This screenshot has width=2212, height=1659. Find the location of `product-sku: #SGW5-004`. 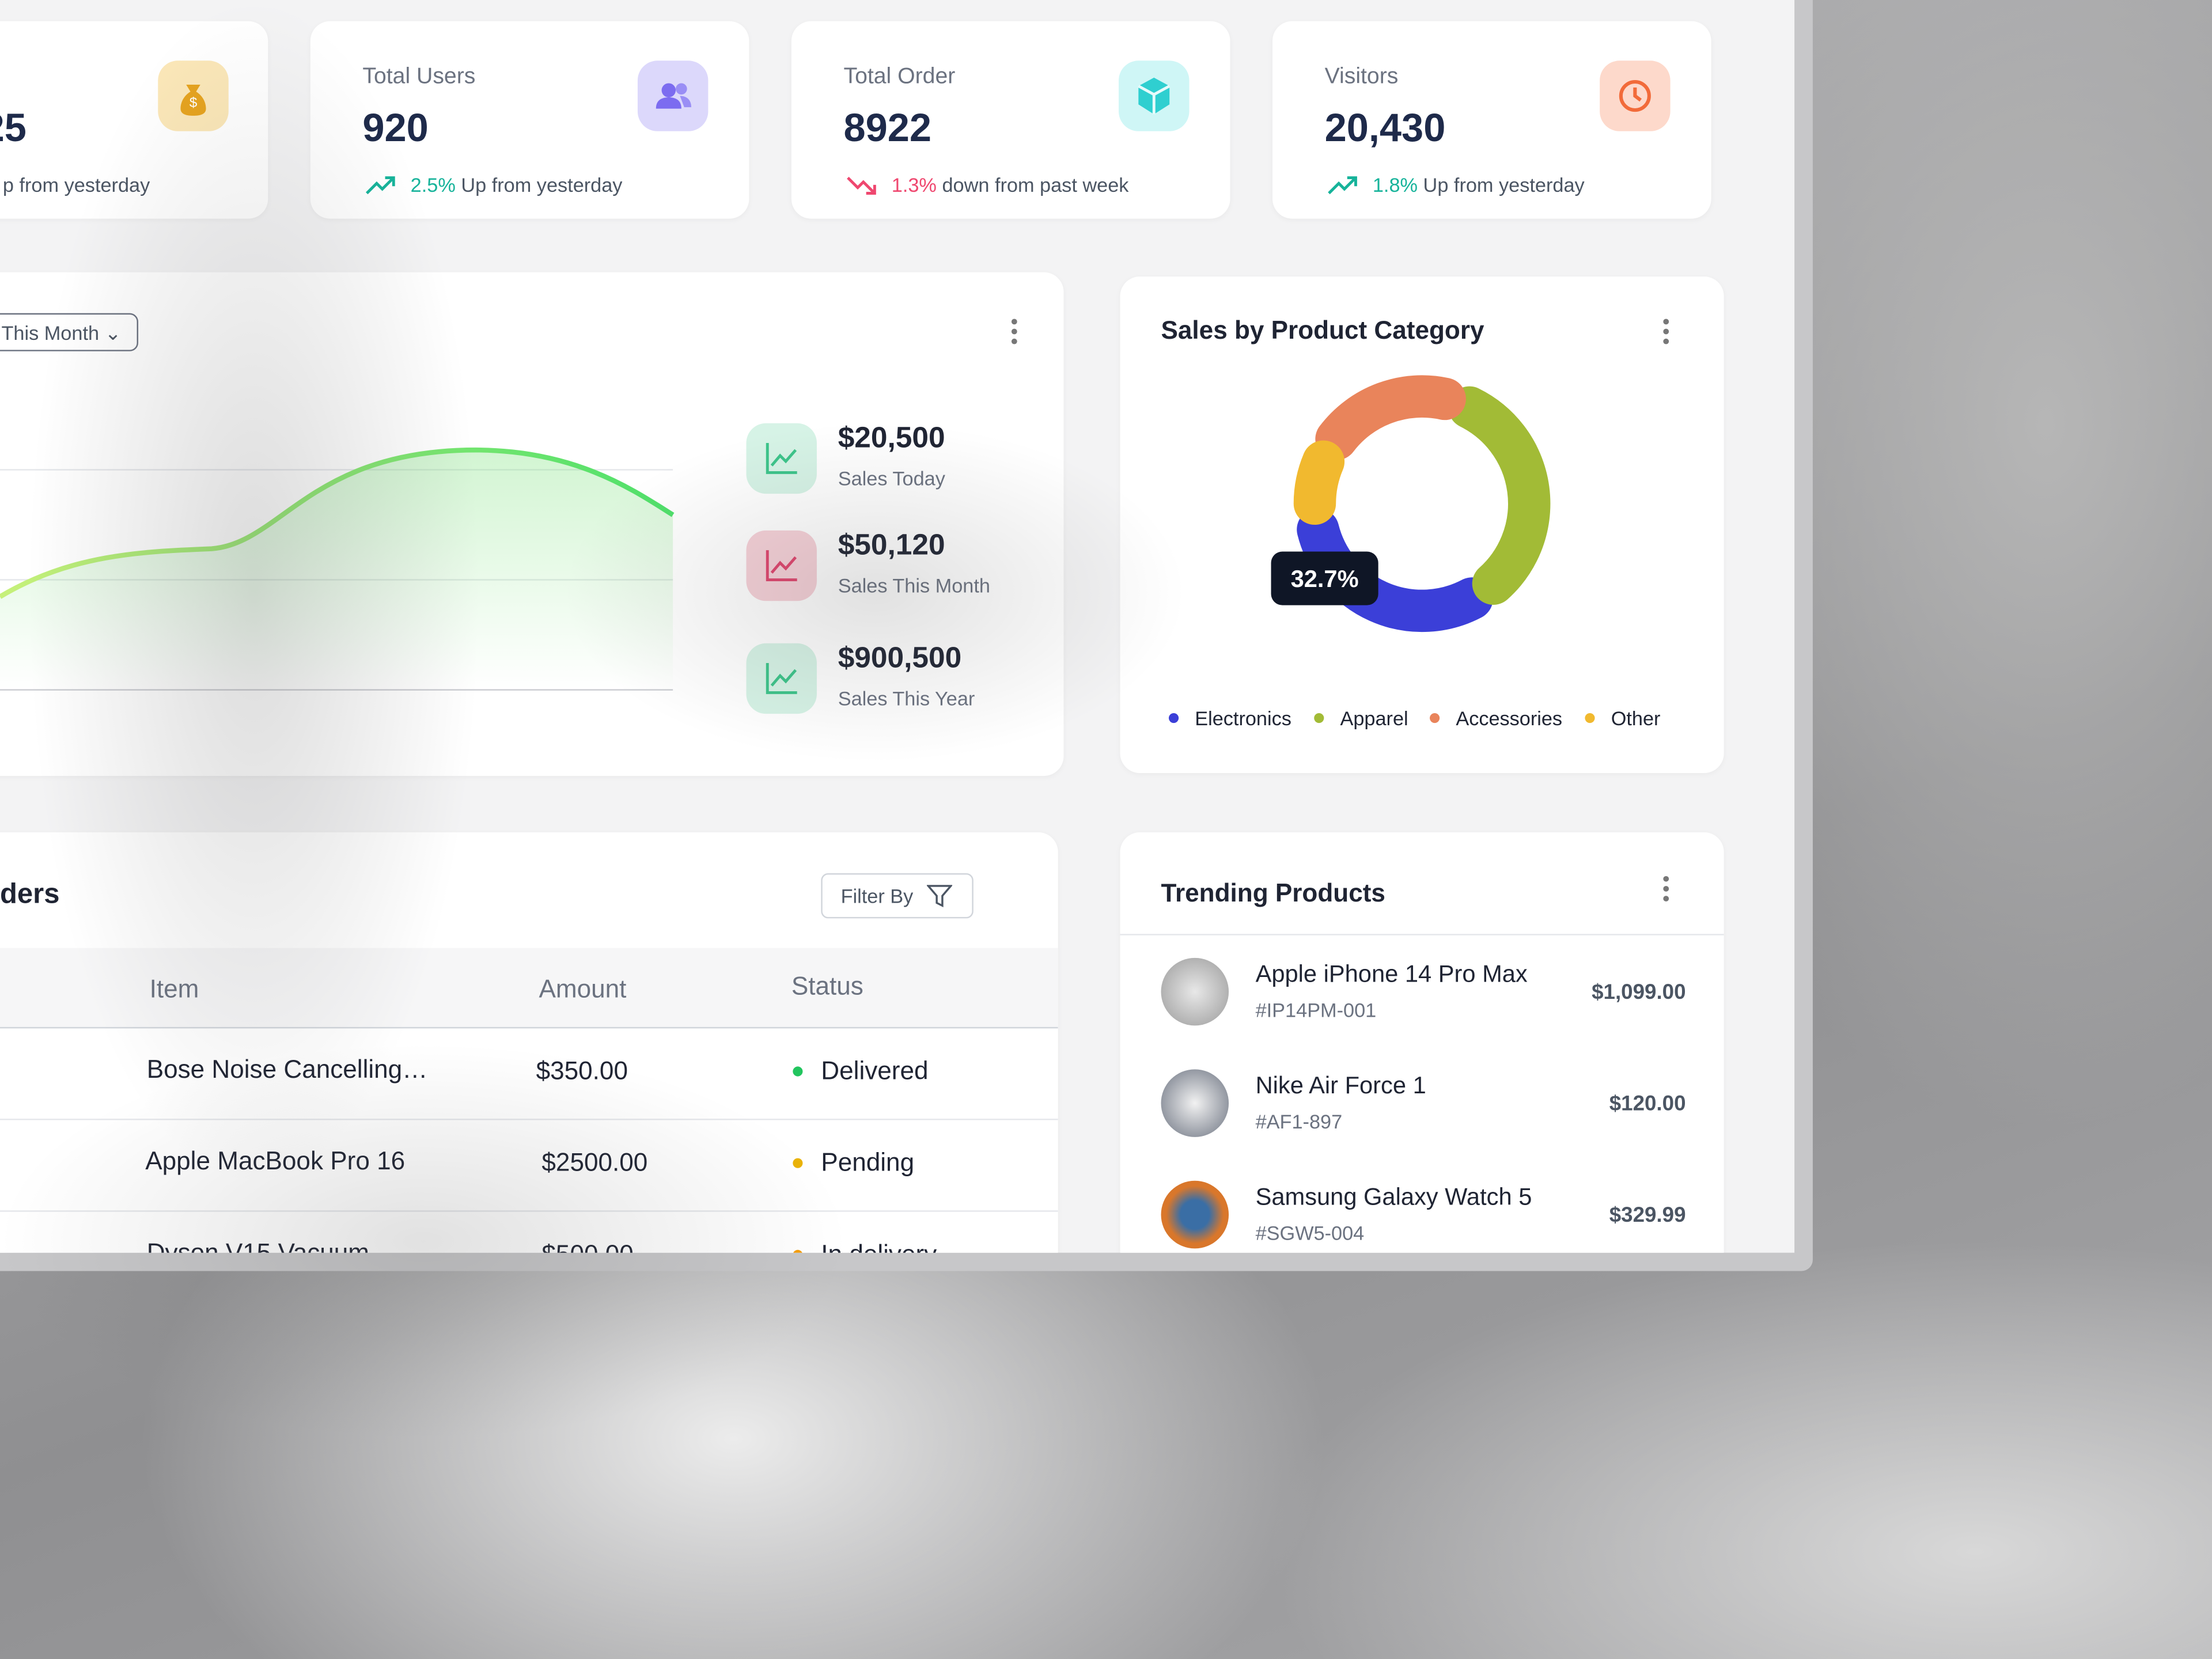

product-sku: #SGW5-004 is located at coordinates (1310, 1233).